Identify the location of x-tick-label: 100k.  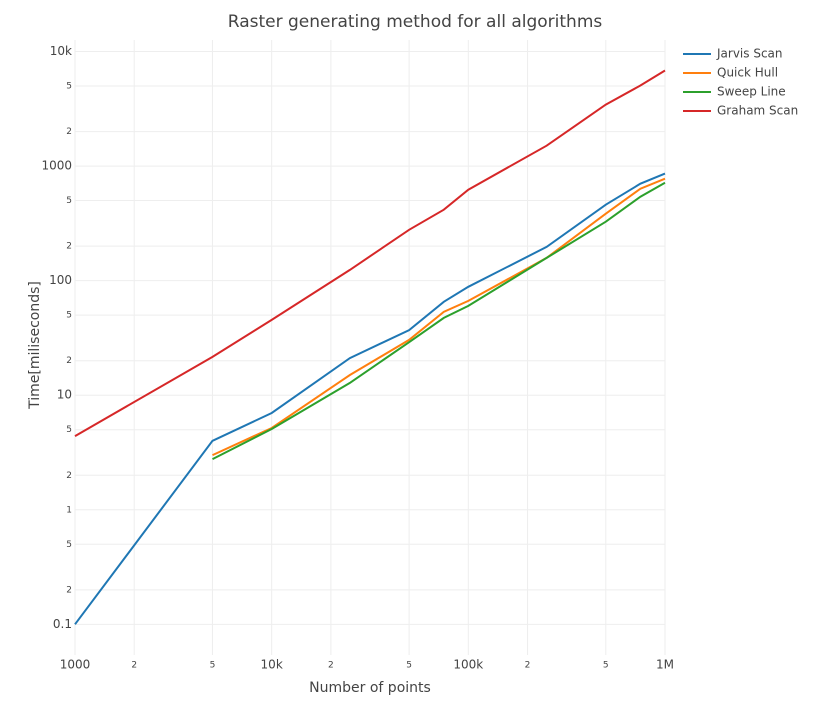
(468, 665).